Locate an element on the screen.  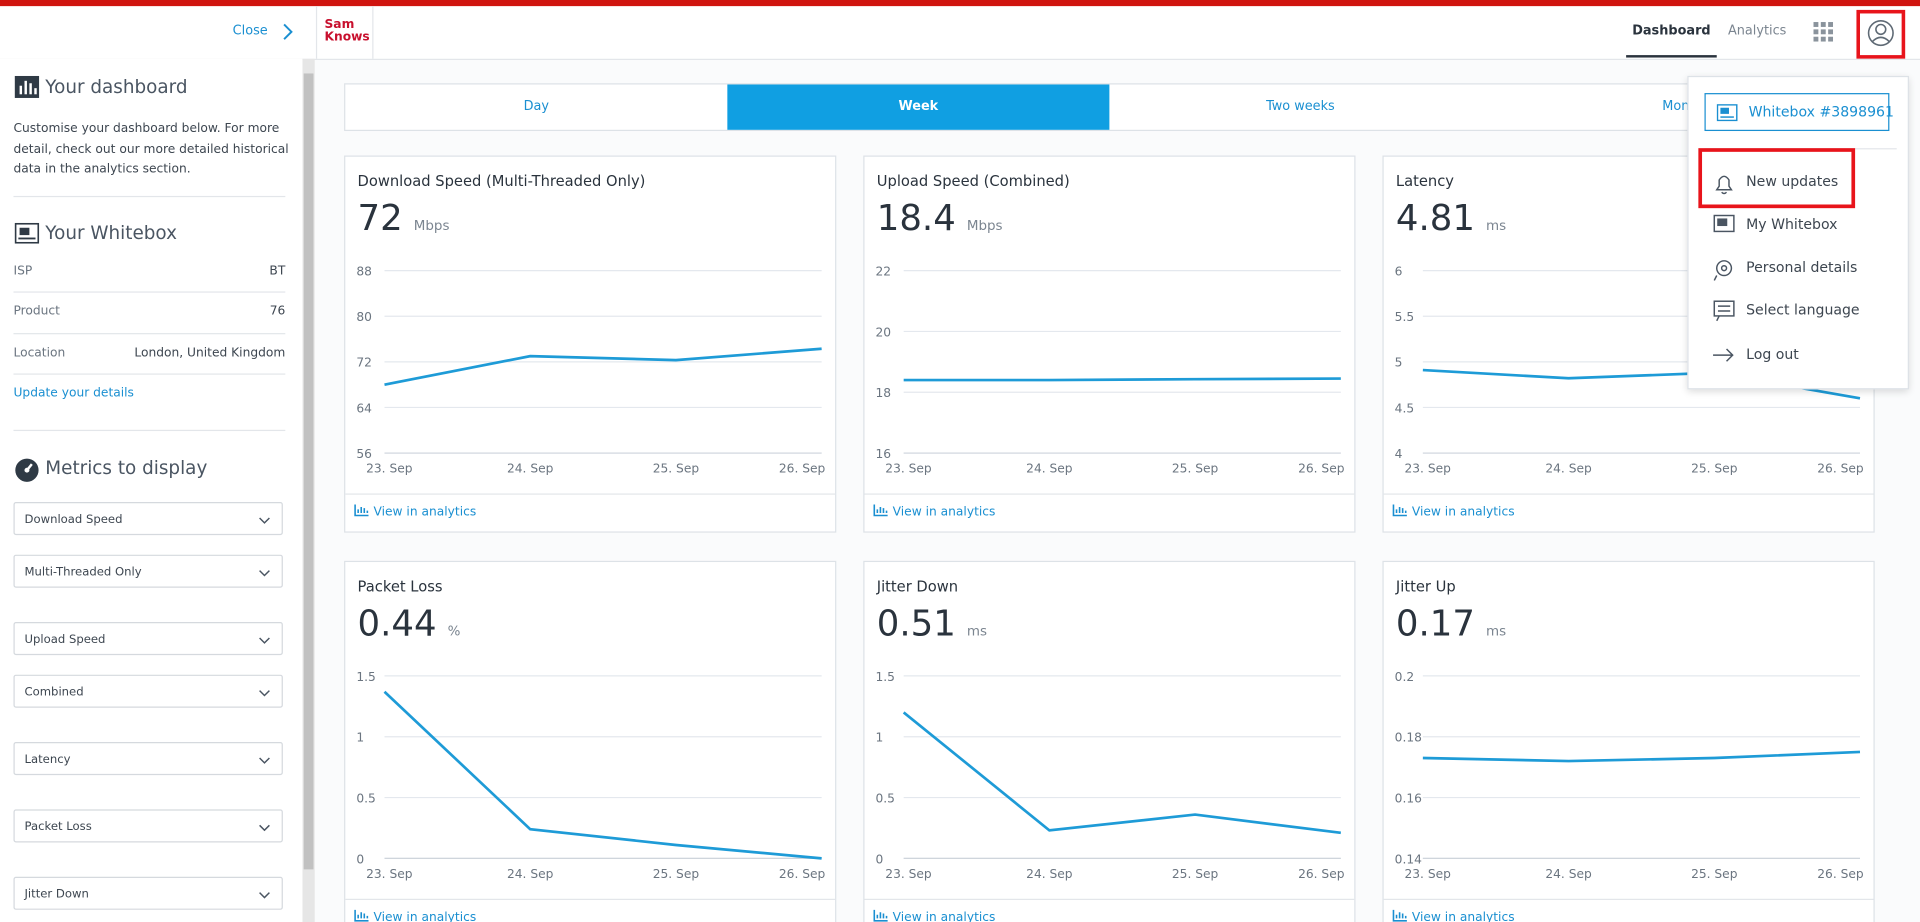
logo-line: Knows is located at coordinates (347, 37).